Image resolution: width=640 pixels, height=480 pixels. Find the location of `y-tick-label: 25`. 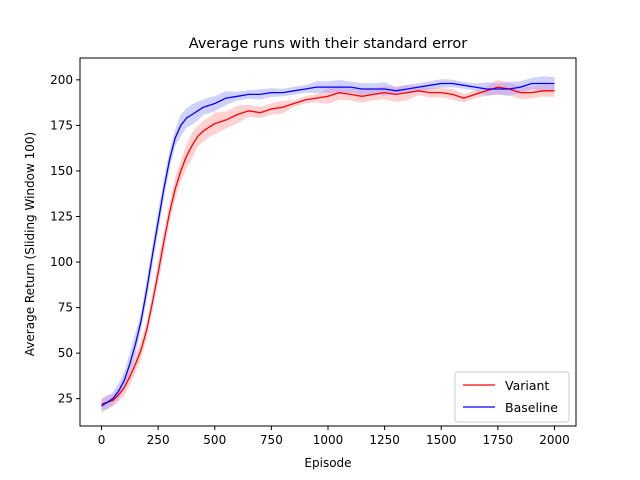

y-tick-label: 25 is located at coordinates (65, 399).